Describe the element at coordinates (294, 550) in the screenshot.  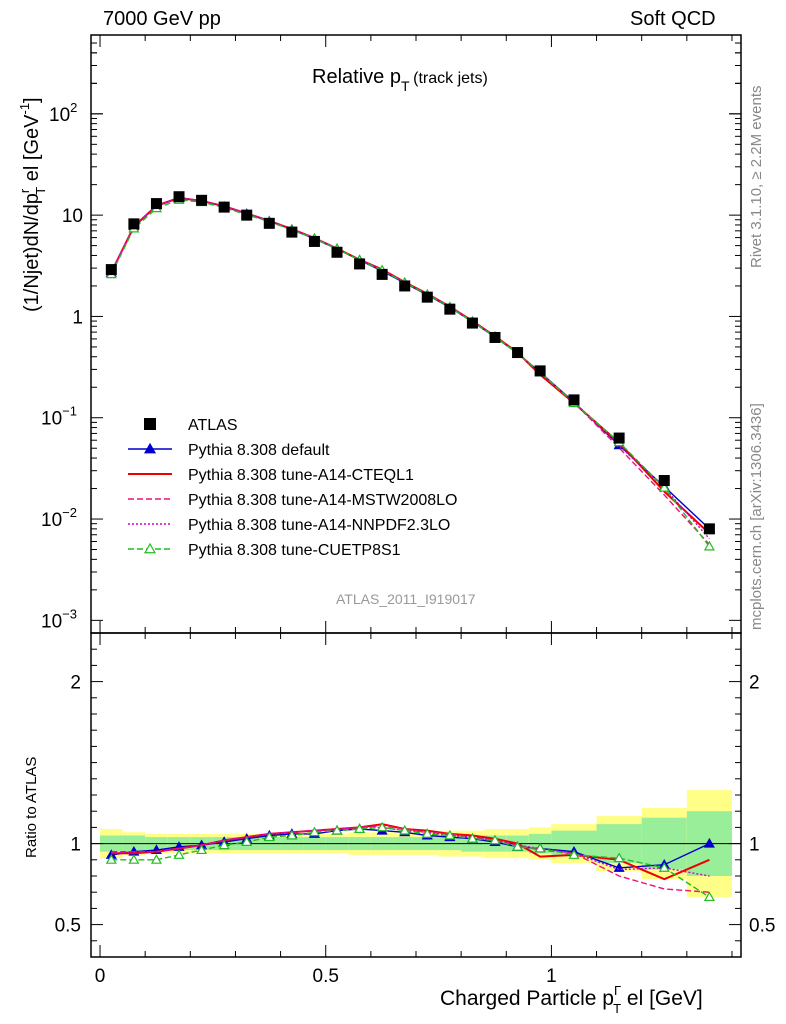
I see `legend-label: Pythia 8.308 tune-CUETP8S1` at that location.